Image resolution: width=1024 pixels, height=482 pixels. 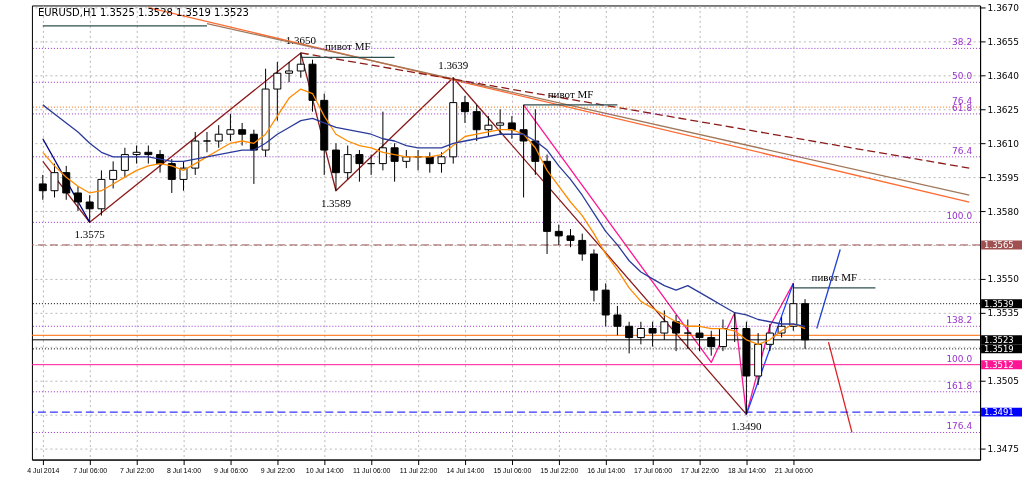 What do you see at coordinates (962, 150) in the screenshot?
I see `annotation: 76.4` at bounding box center [962, 150].